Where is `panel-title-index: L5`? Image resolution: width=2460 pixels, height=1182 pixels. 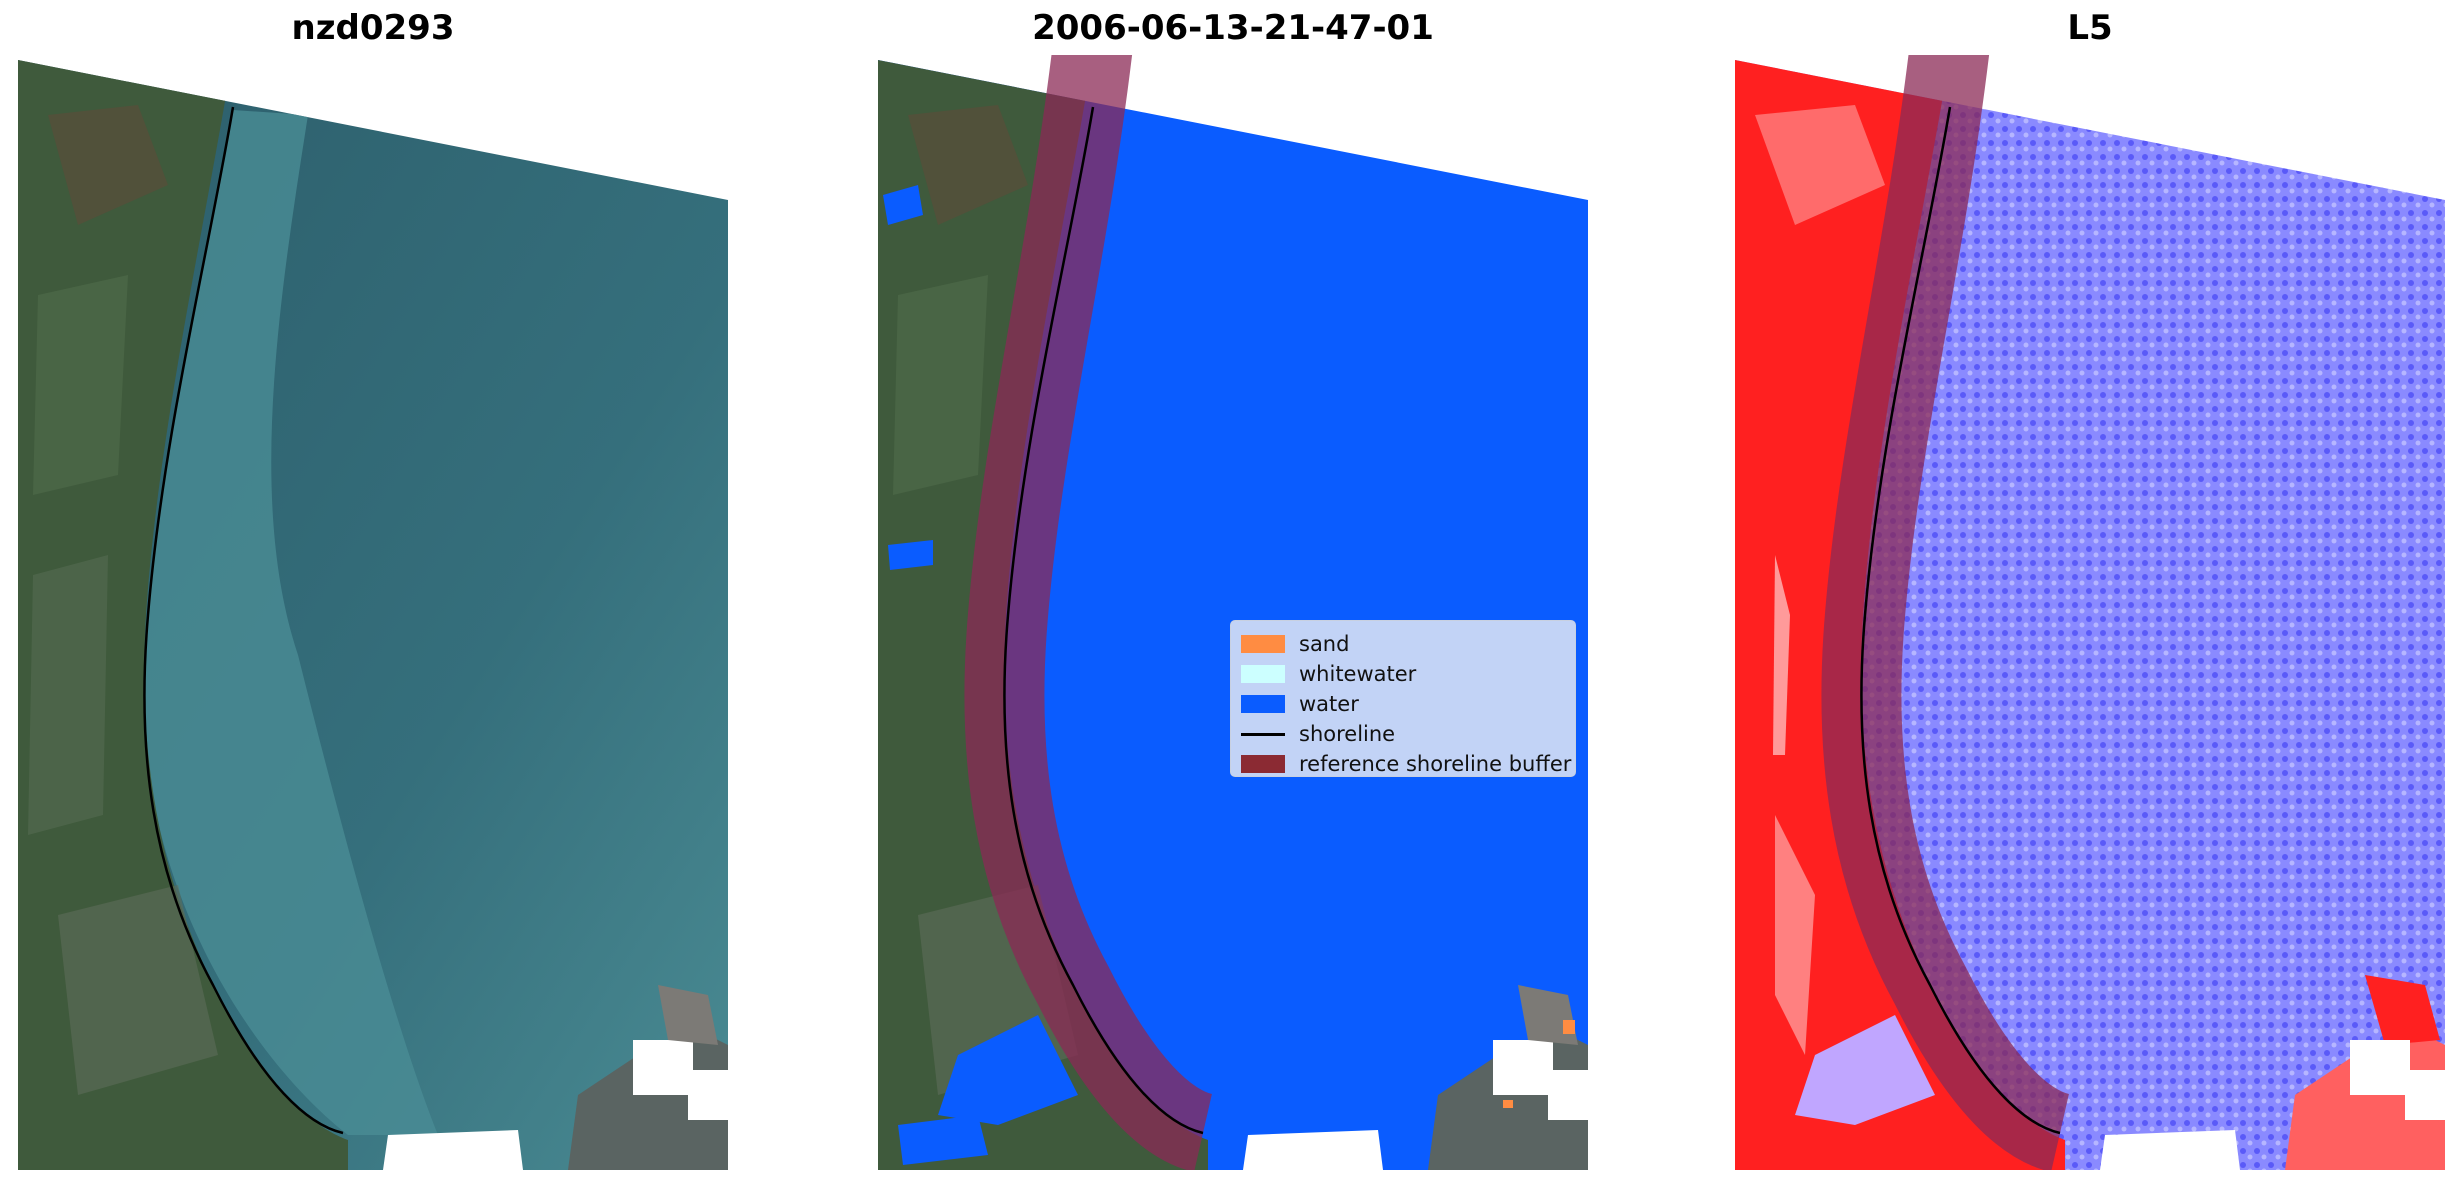
panel-title-index: L5 is located at coordinates (2090, 28).